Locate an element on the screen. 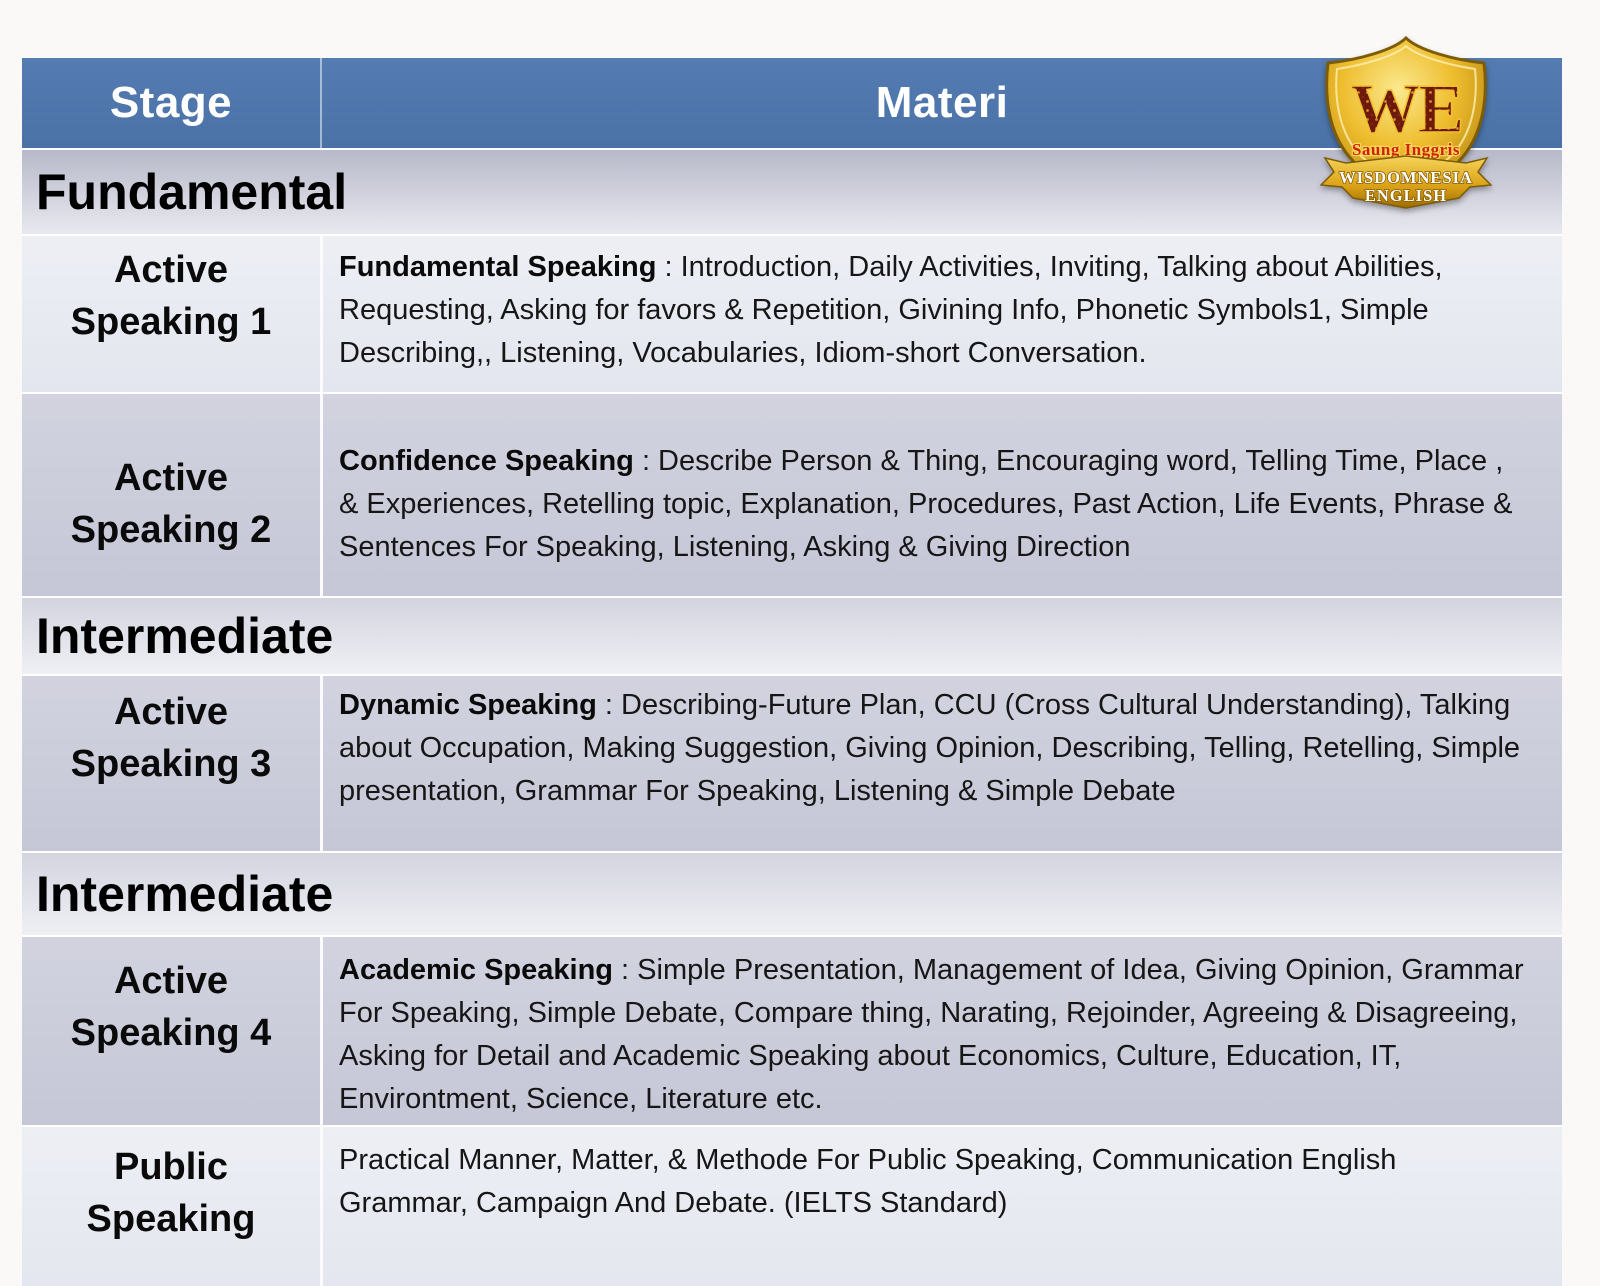  stage-cell: Public Speaking is located at coordinates (171, 1206).